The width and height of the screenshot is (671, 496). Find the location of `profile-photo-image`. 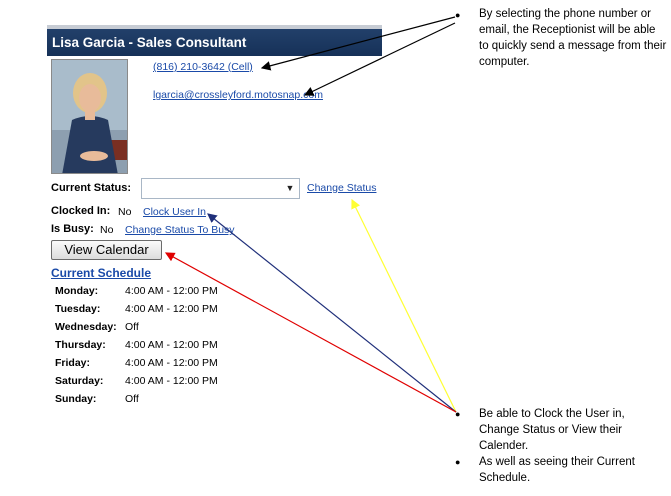

profile-photo-image is located at coordinates (89, 116).